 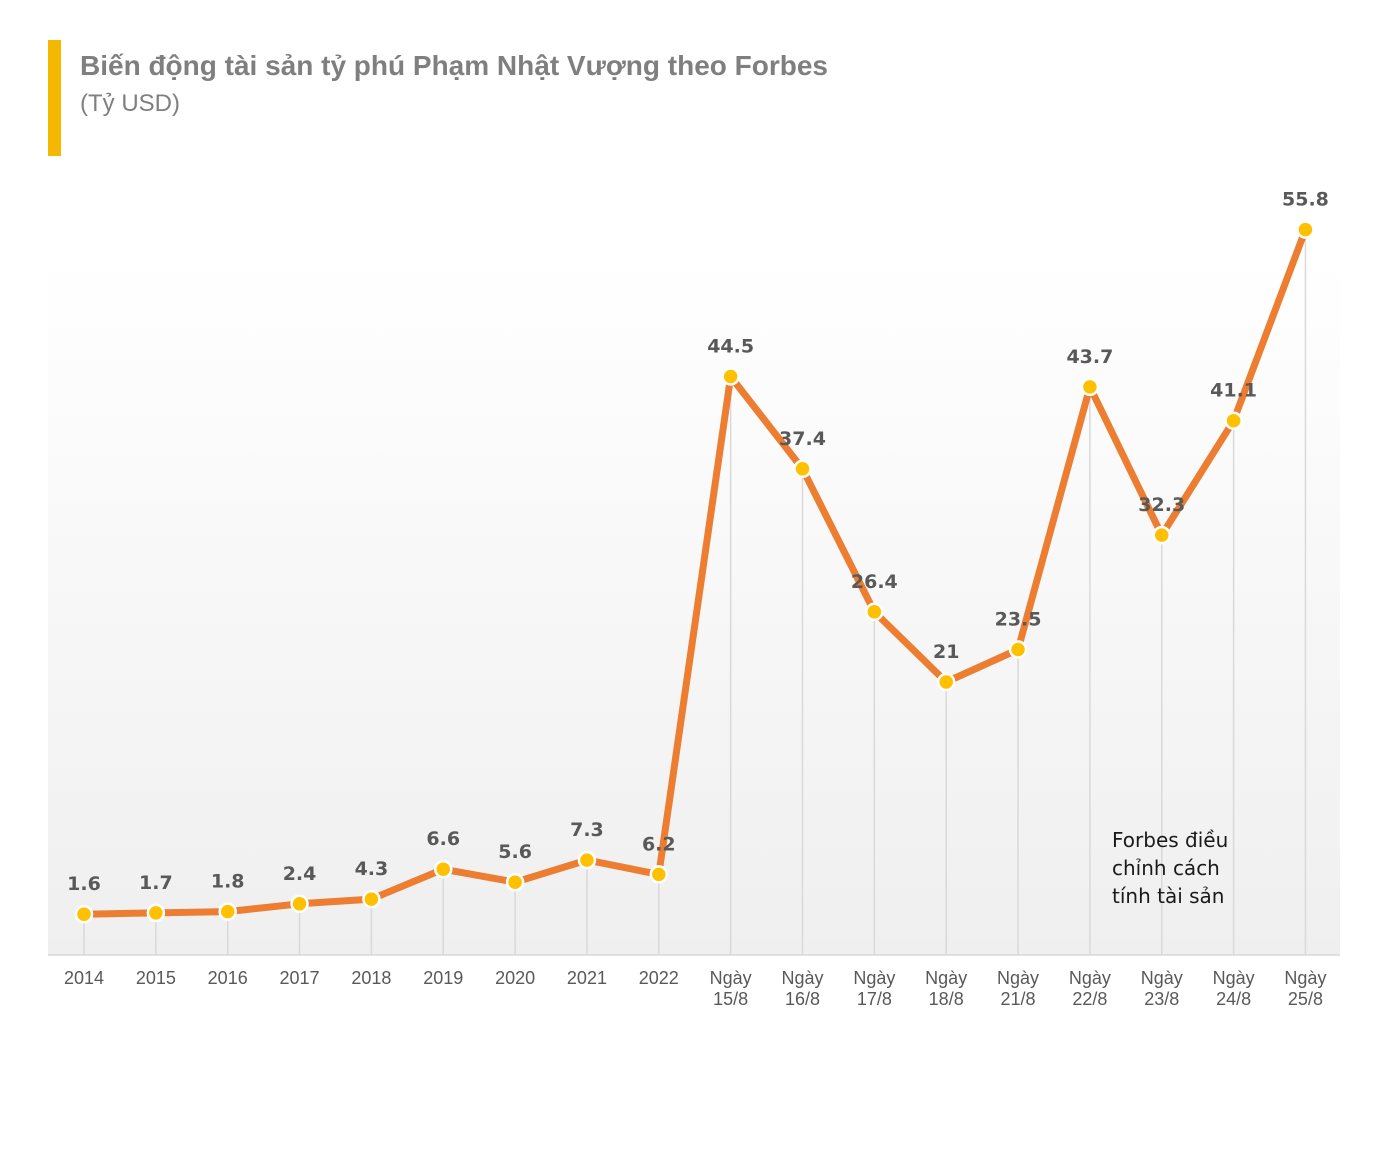 I want to click on data-label: 26.4, so click(x=874, y=582).